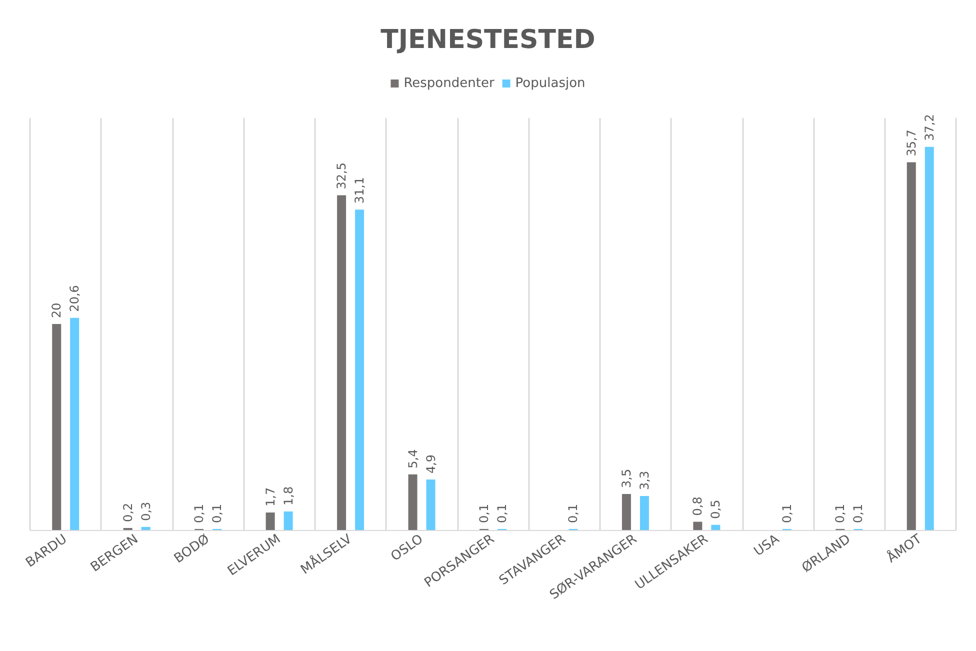  I want to click on x-tick-label: USA, so click(767, 546).